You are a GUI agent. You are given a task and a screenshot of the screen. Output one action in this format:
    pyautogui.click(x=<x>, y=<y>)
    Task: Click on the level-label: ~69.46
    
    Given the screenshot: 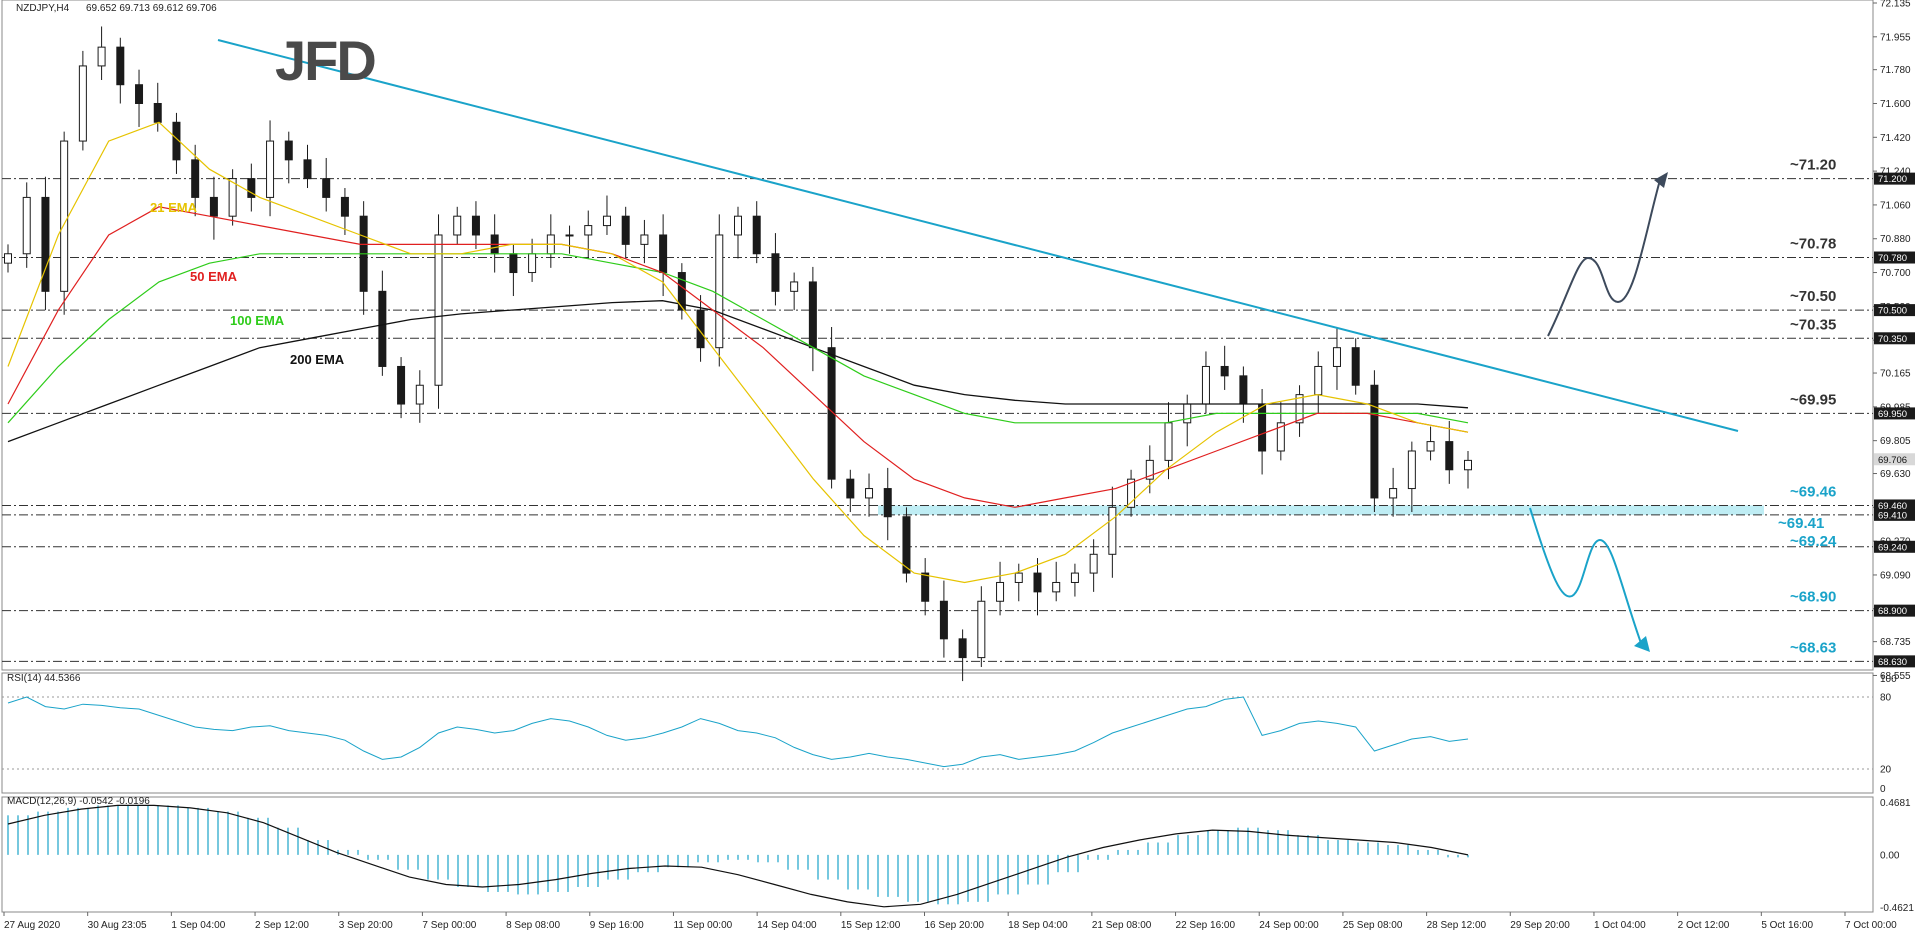 What is the action you would take?
    pyautogui.click(x=1813, y=491)
    